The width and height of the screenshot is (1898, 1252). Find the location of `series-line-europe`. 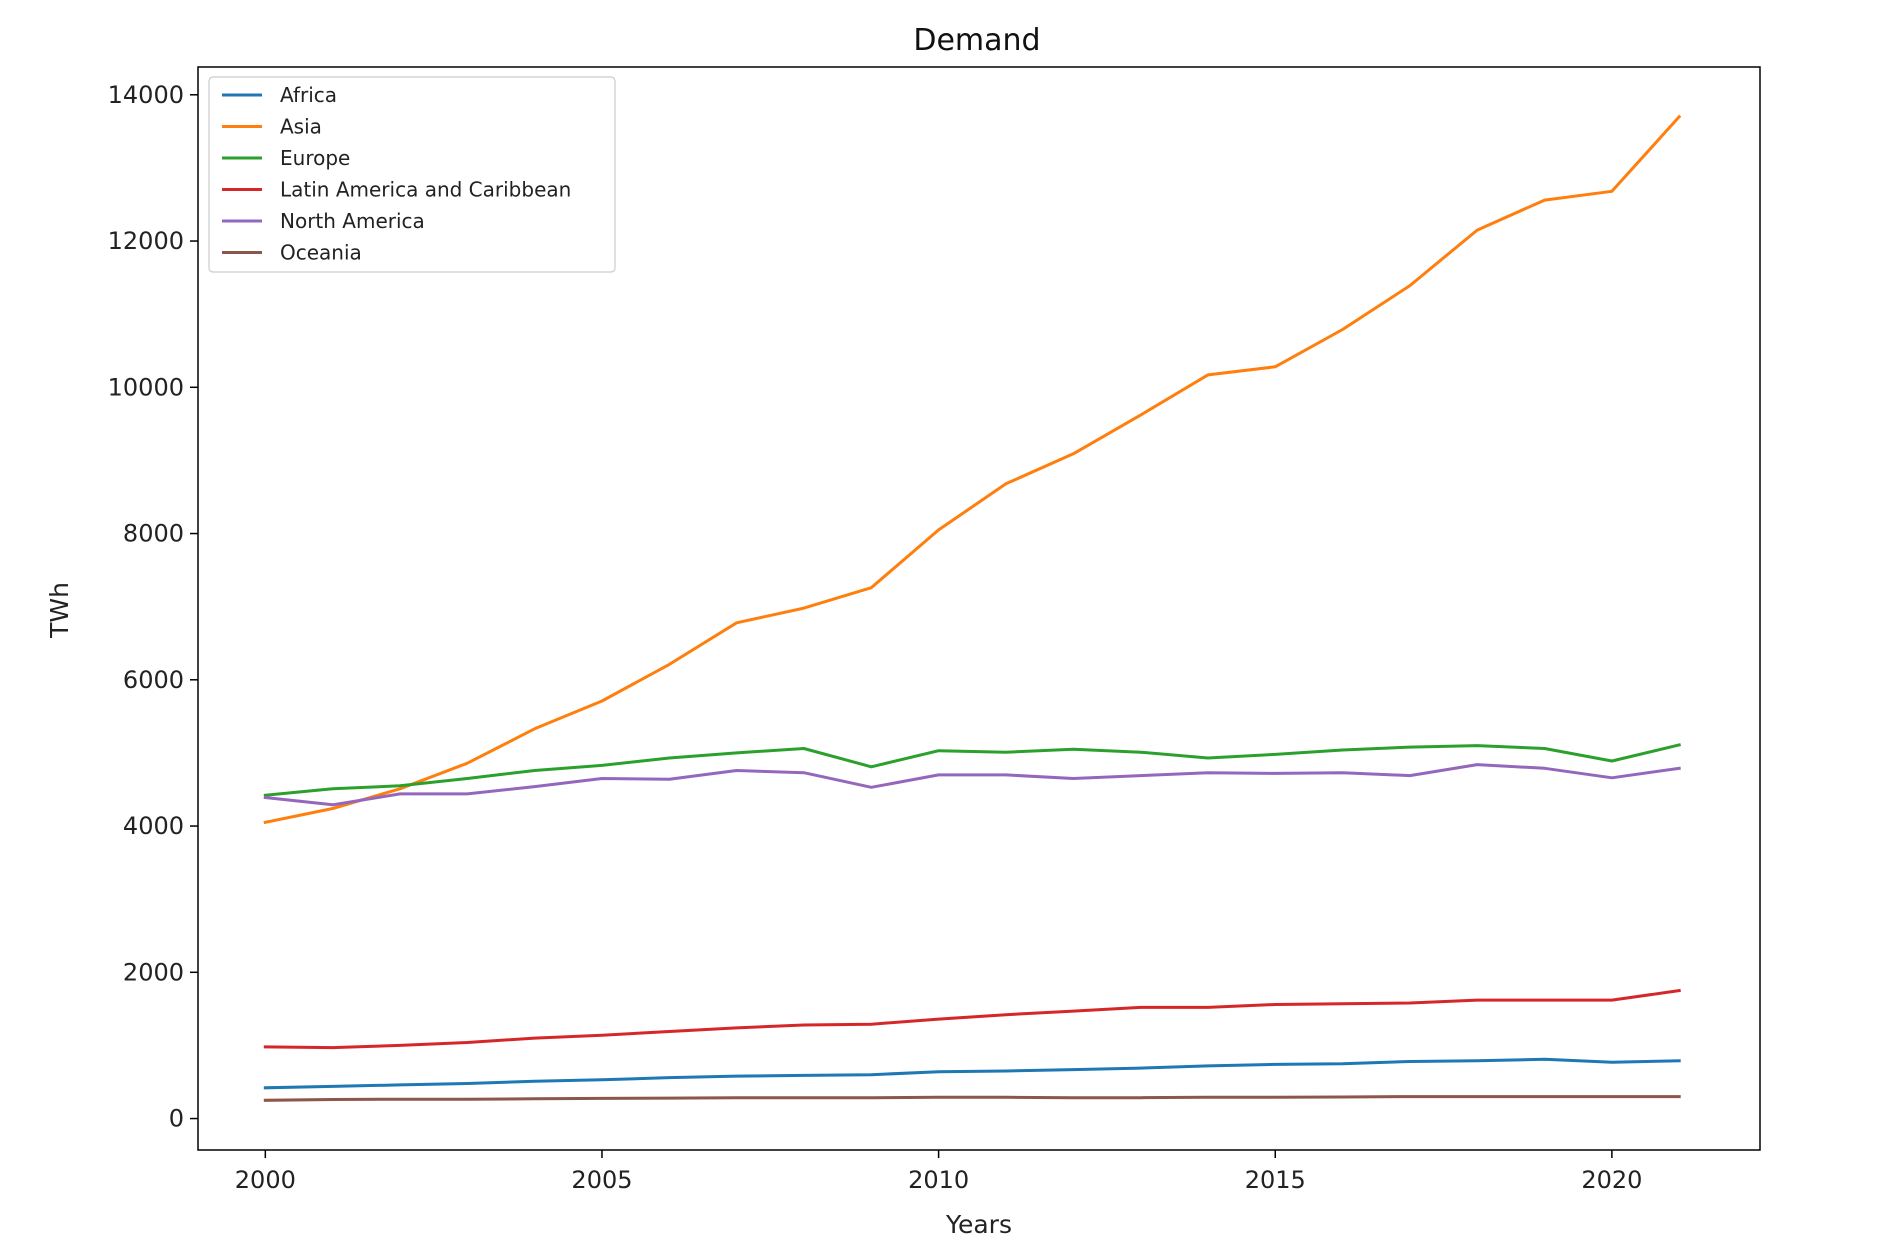

series-line-europe is located at coordinates (972, 770).